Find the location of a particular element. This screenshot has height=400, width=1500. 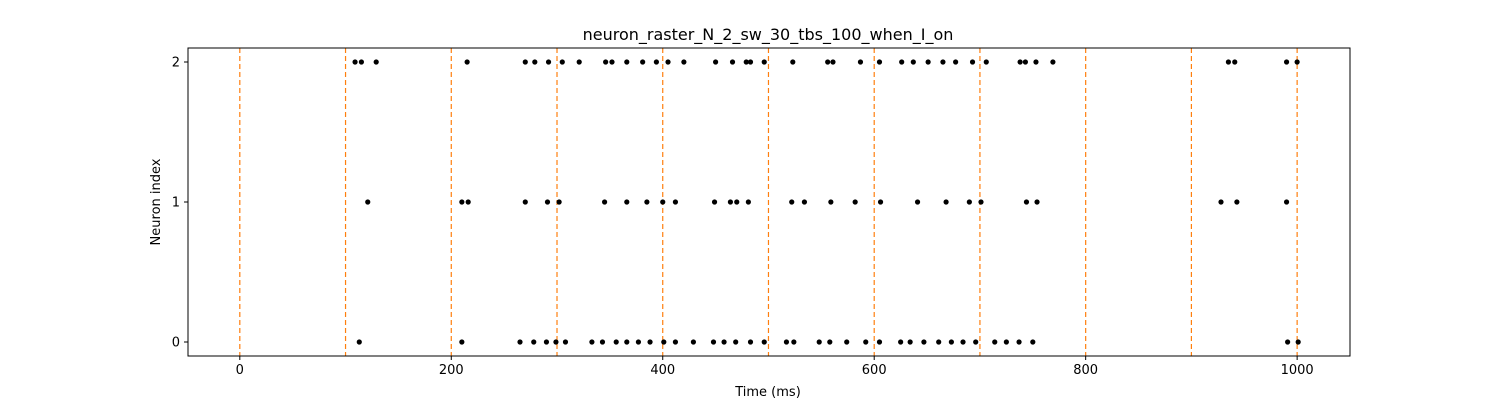

y-tick-label: 1 is located at coordinates (176, 203).